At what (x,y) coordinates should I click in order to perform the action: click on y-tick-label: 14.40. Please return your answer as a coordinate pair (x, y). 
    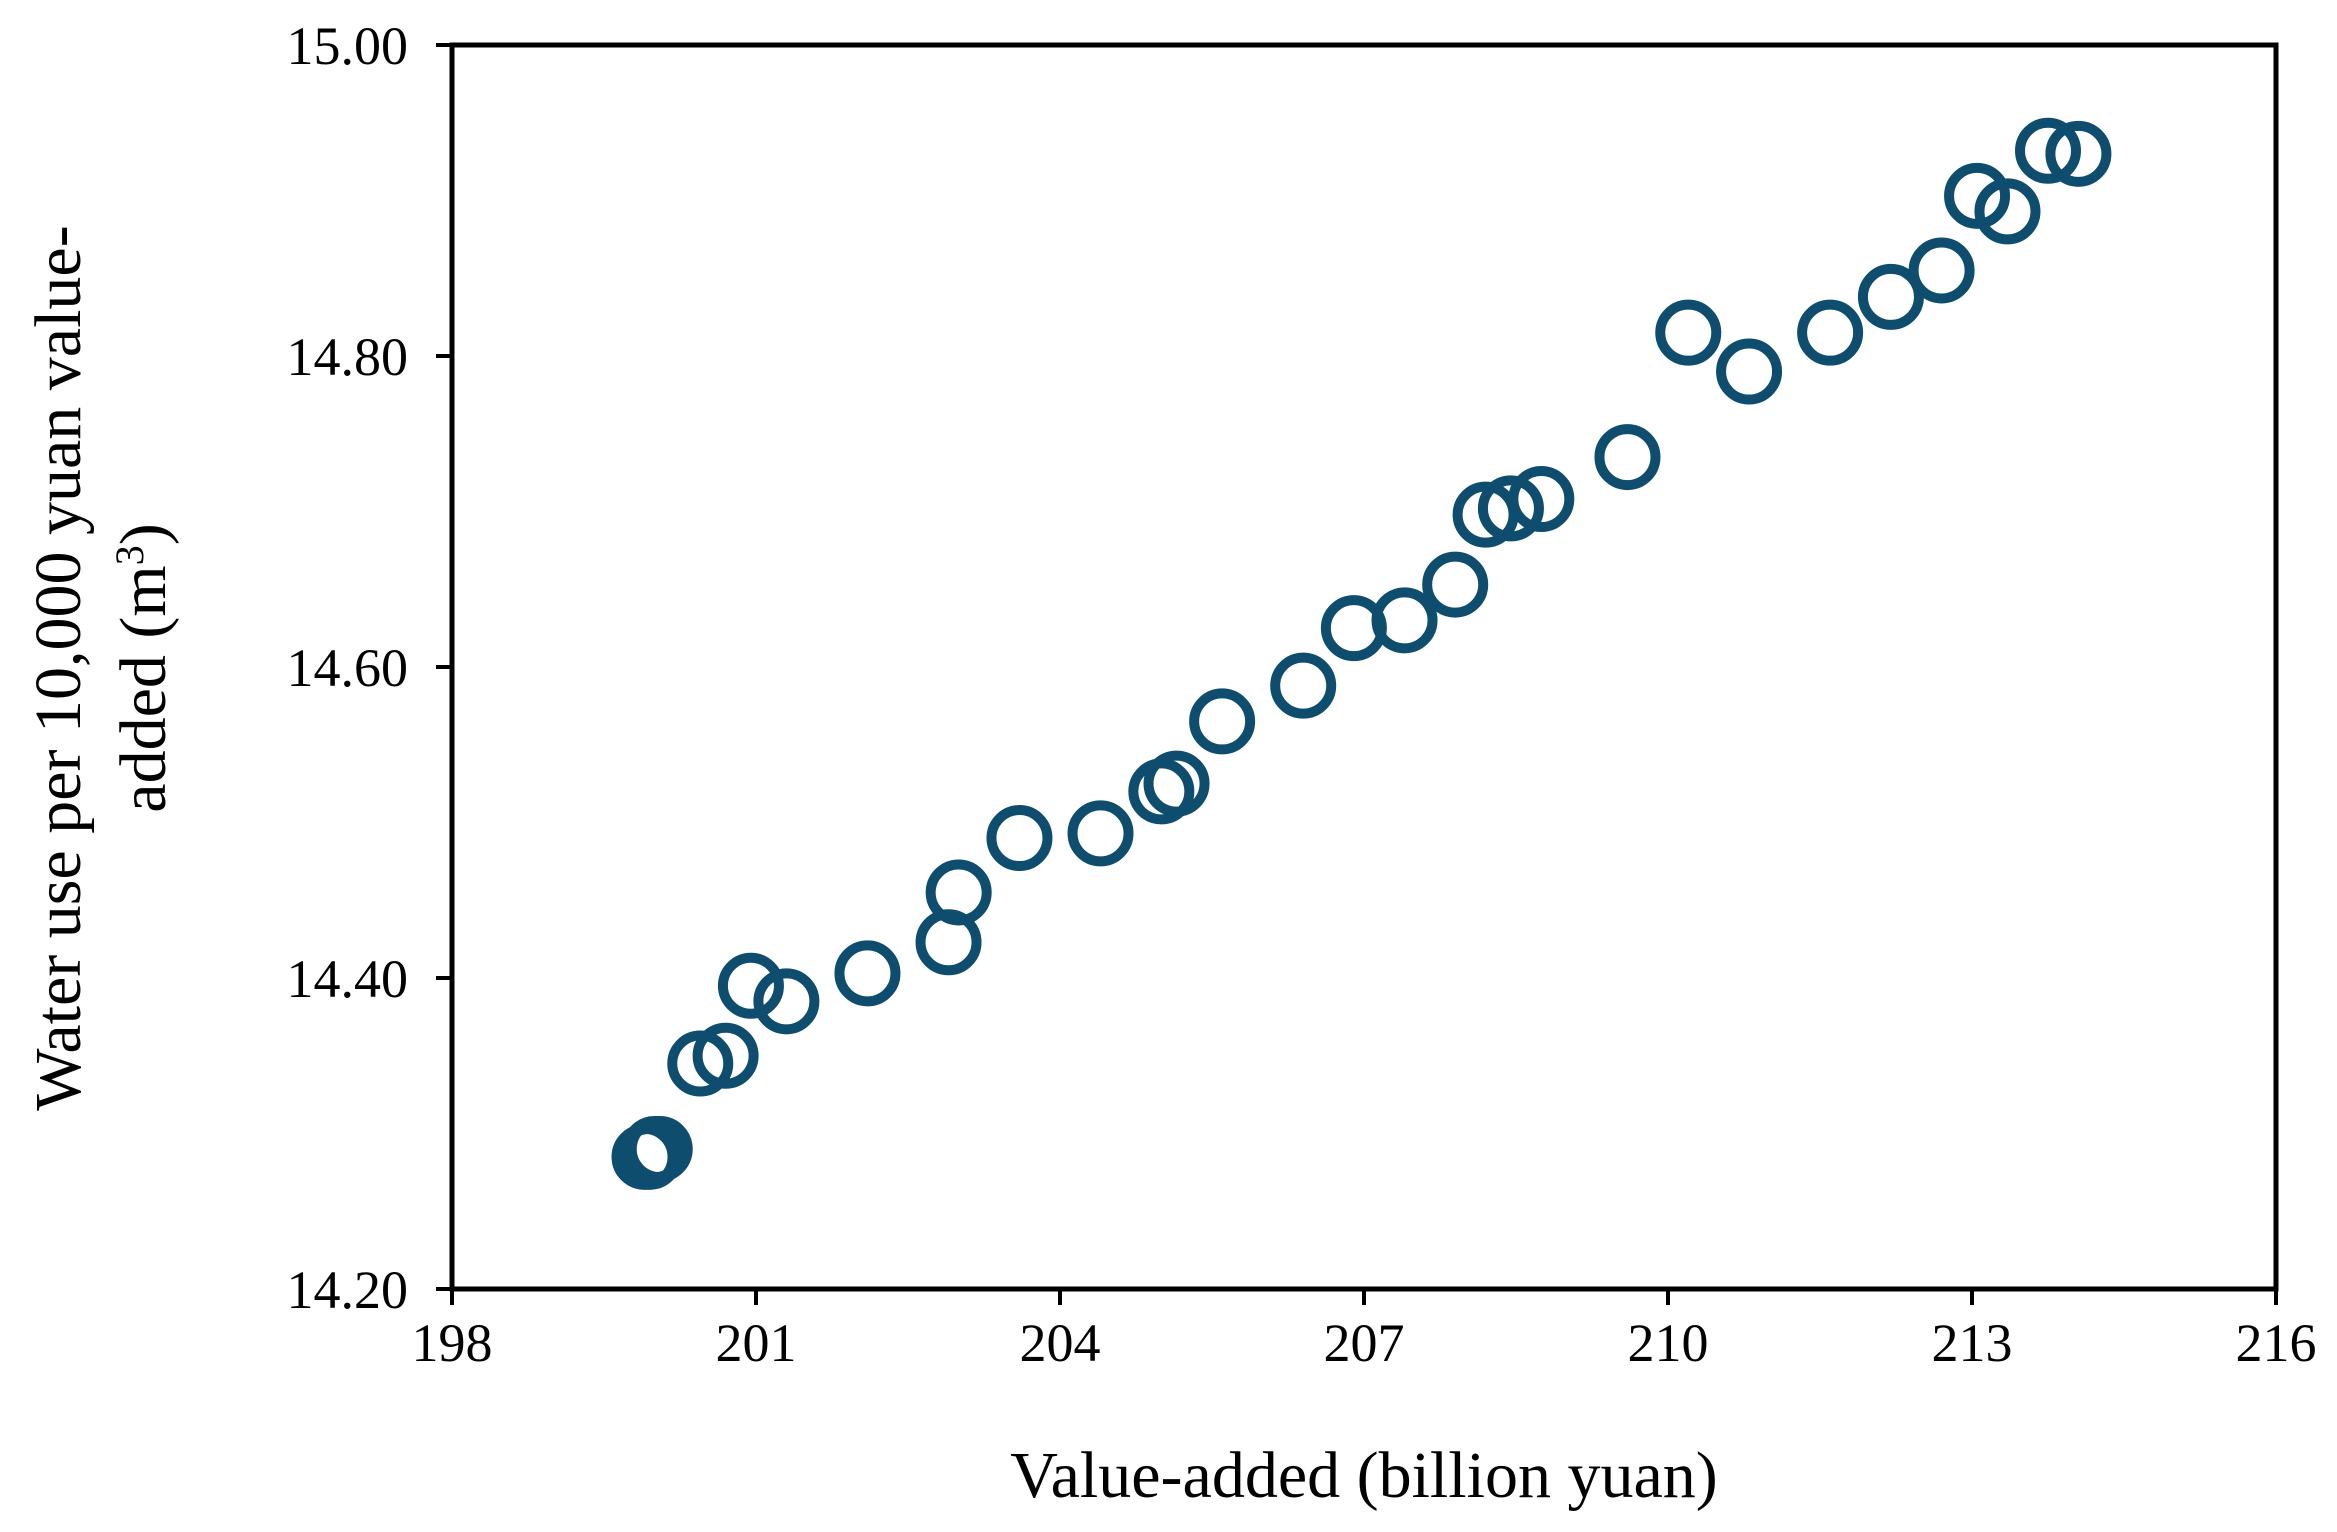
    Looking at the image, I should click on (348, 979).